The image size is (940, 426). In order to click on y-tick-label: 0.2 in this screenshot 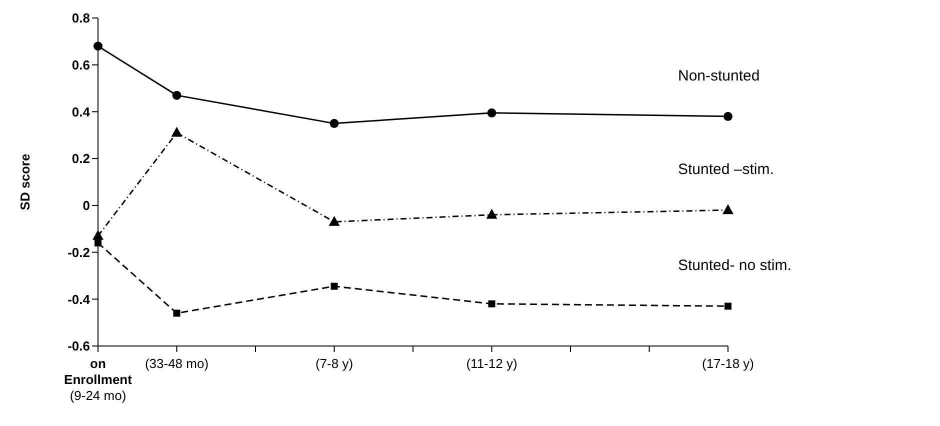, I will do `click(81, 158)`.